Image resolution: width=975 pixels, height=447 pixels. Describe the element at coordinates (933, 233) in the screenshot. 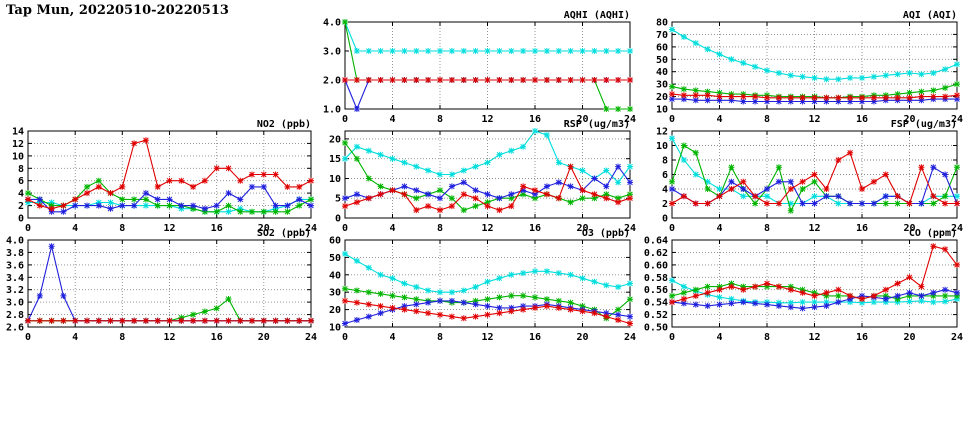

I see `svg-text: CO (ppm)` at that location.